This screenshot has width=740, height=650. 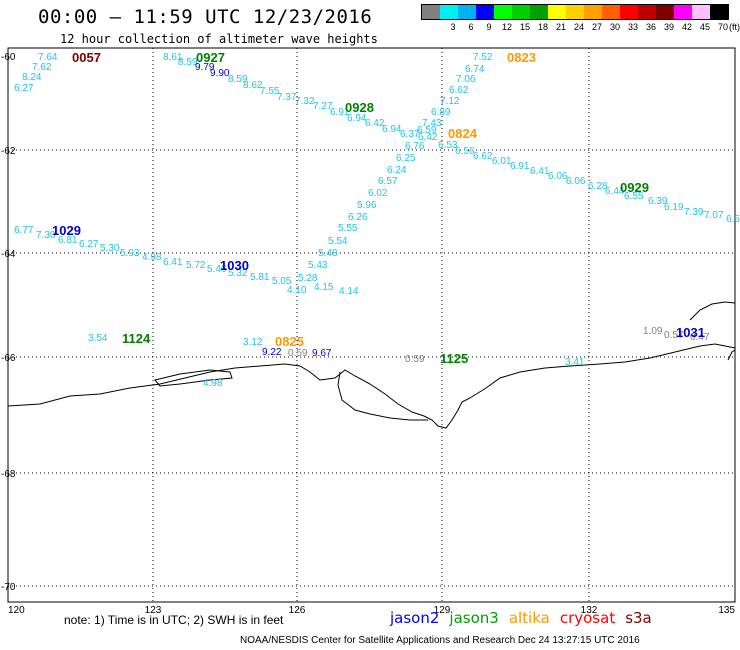 I want to click on wave-height-value: 6.28, so click(x=598, y=186).